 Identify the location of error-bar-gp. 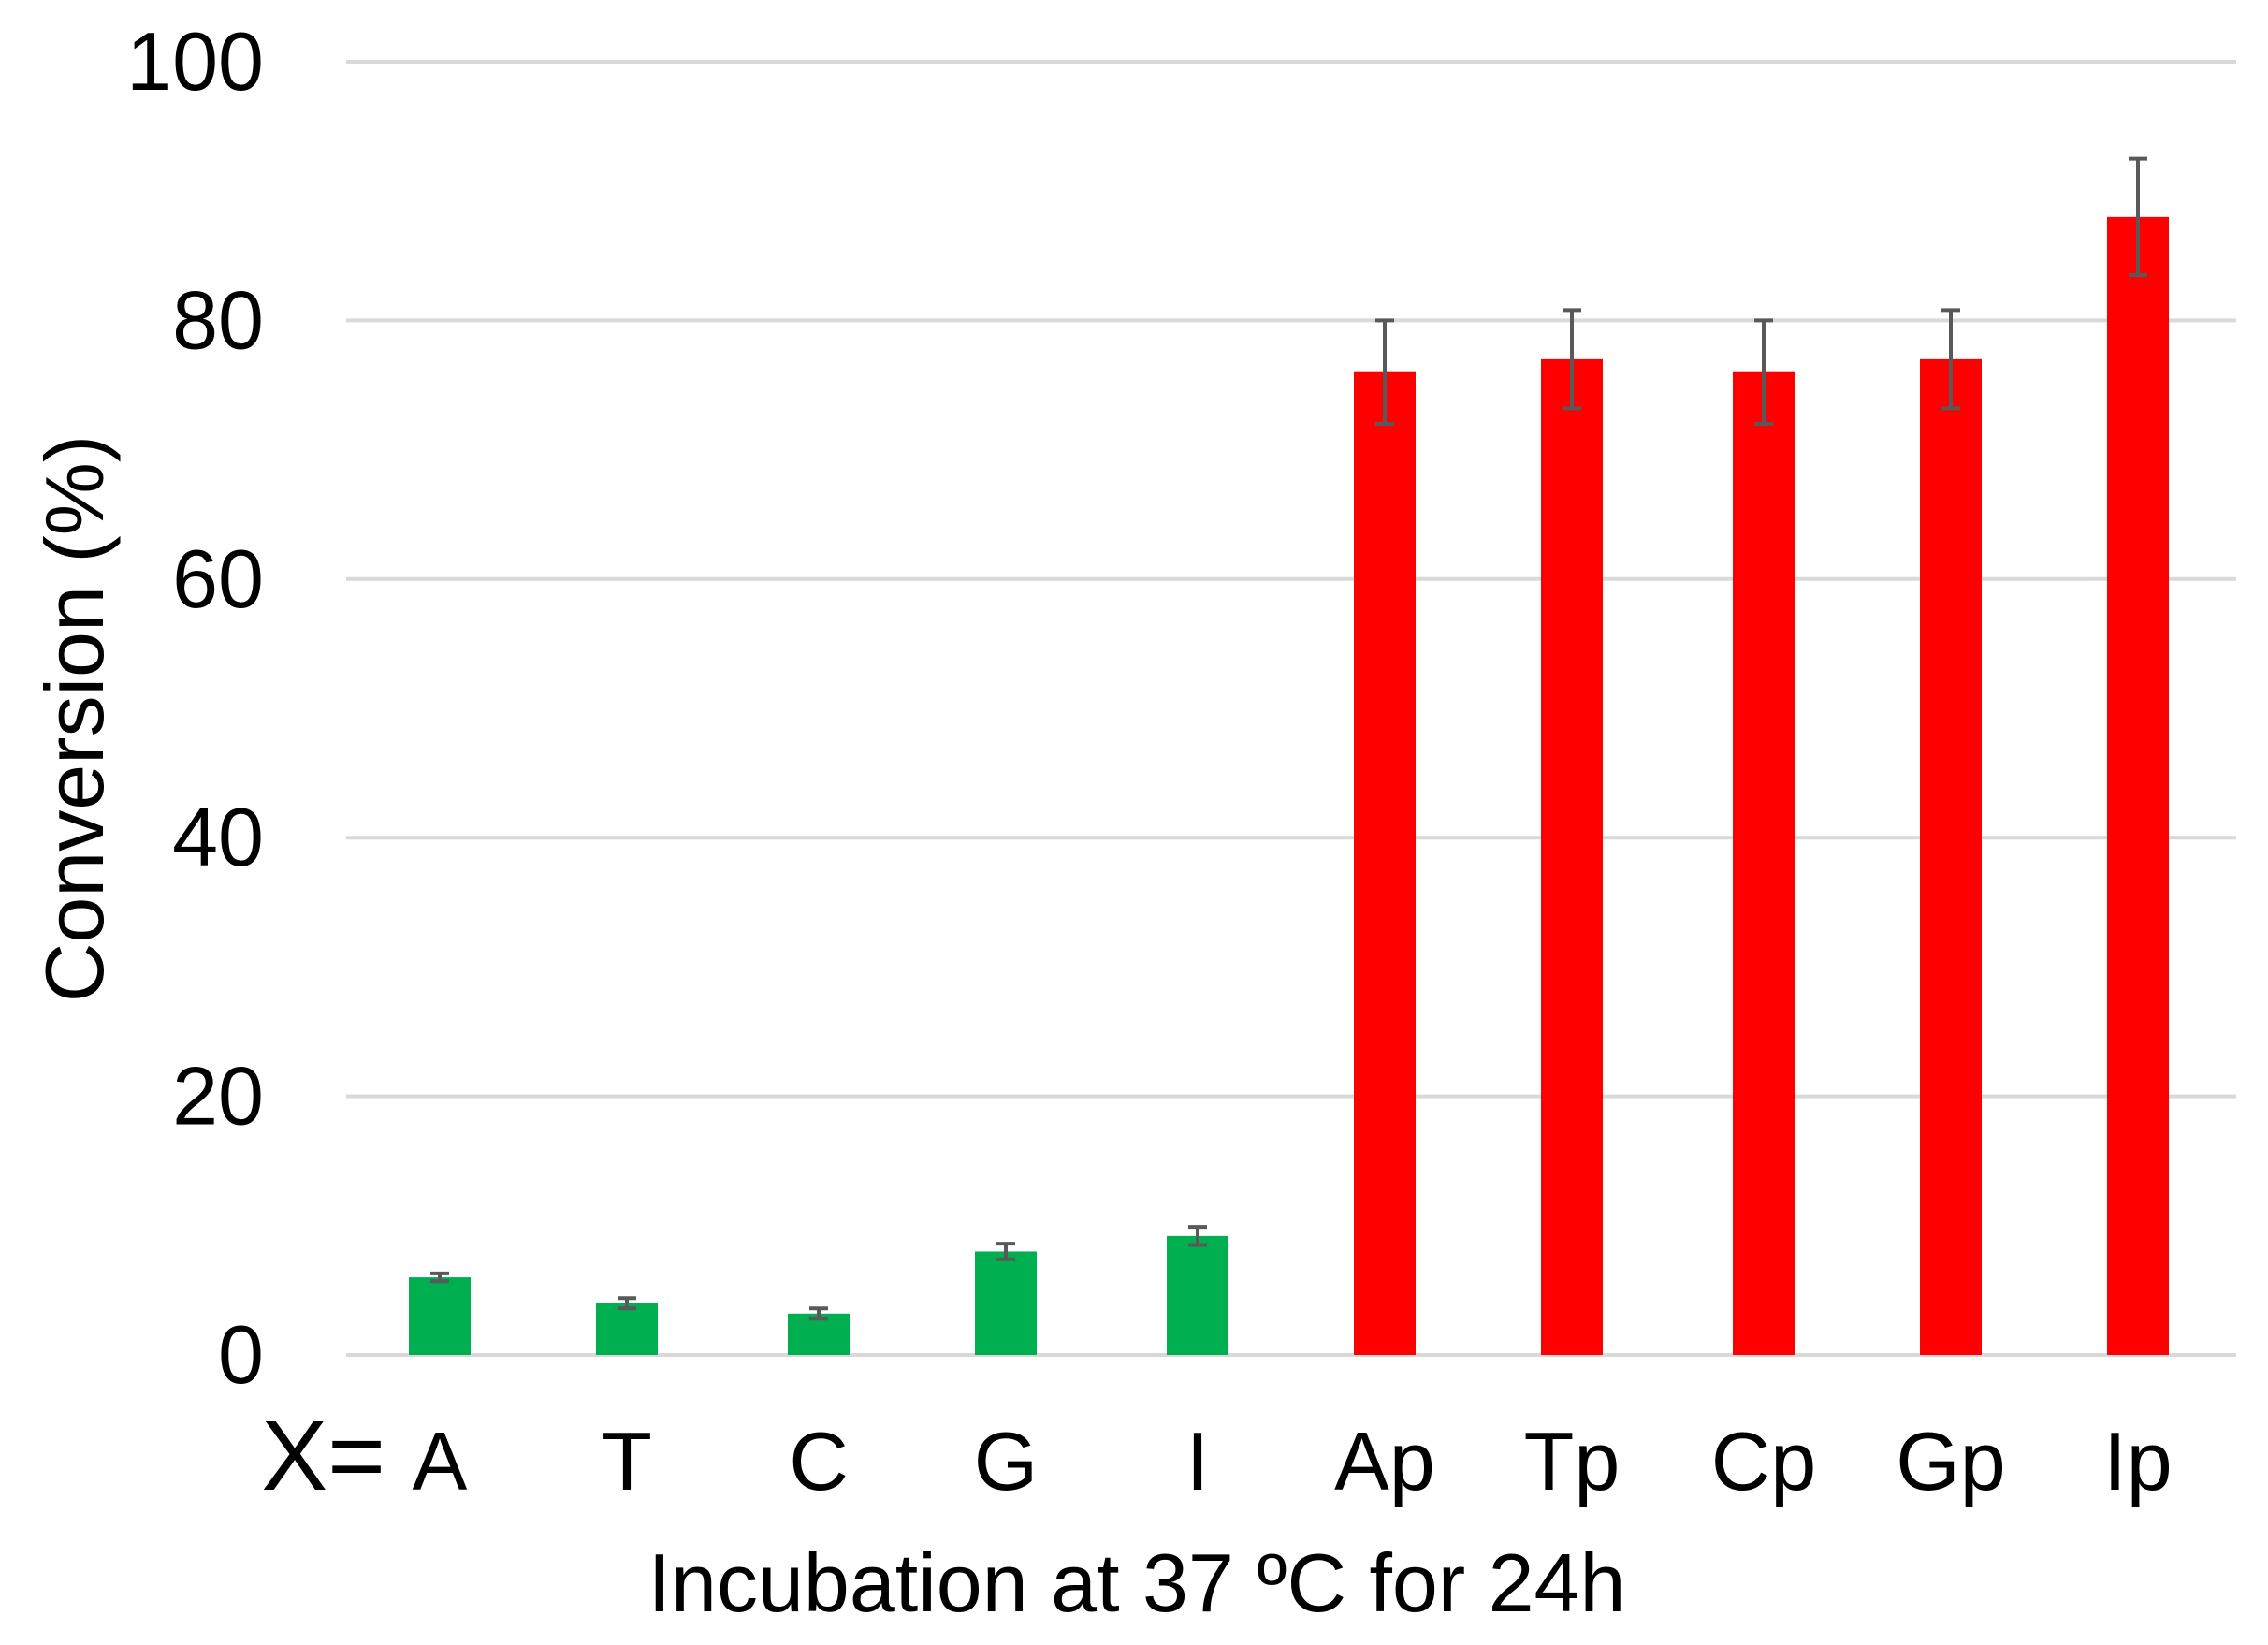
(1950, 359).